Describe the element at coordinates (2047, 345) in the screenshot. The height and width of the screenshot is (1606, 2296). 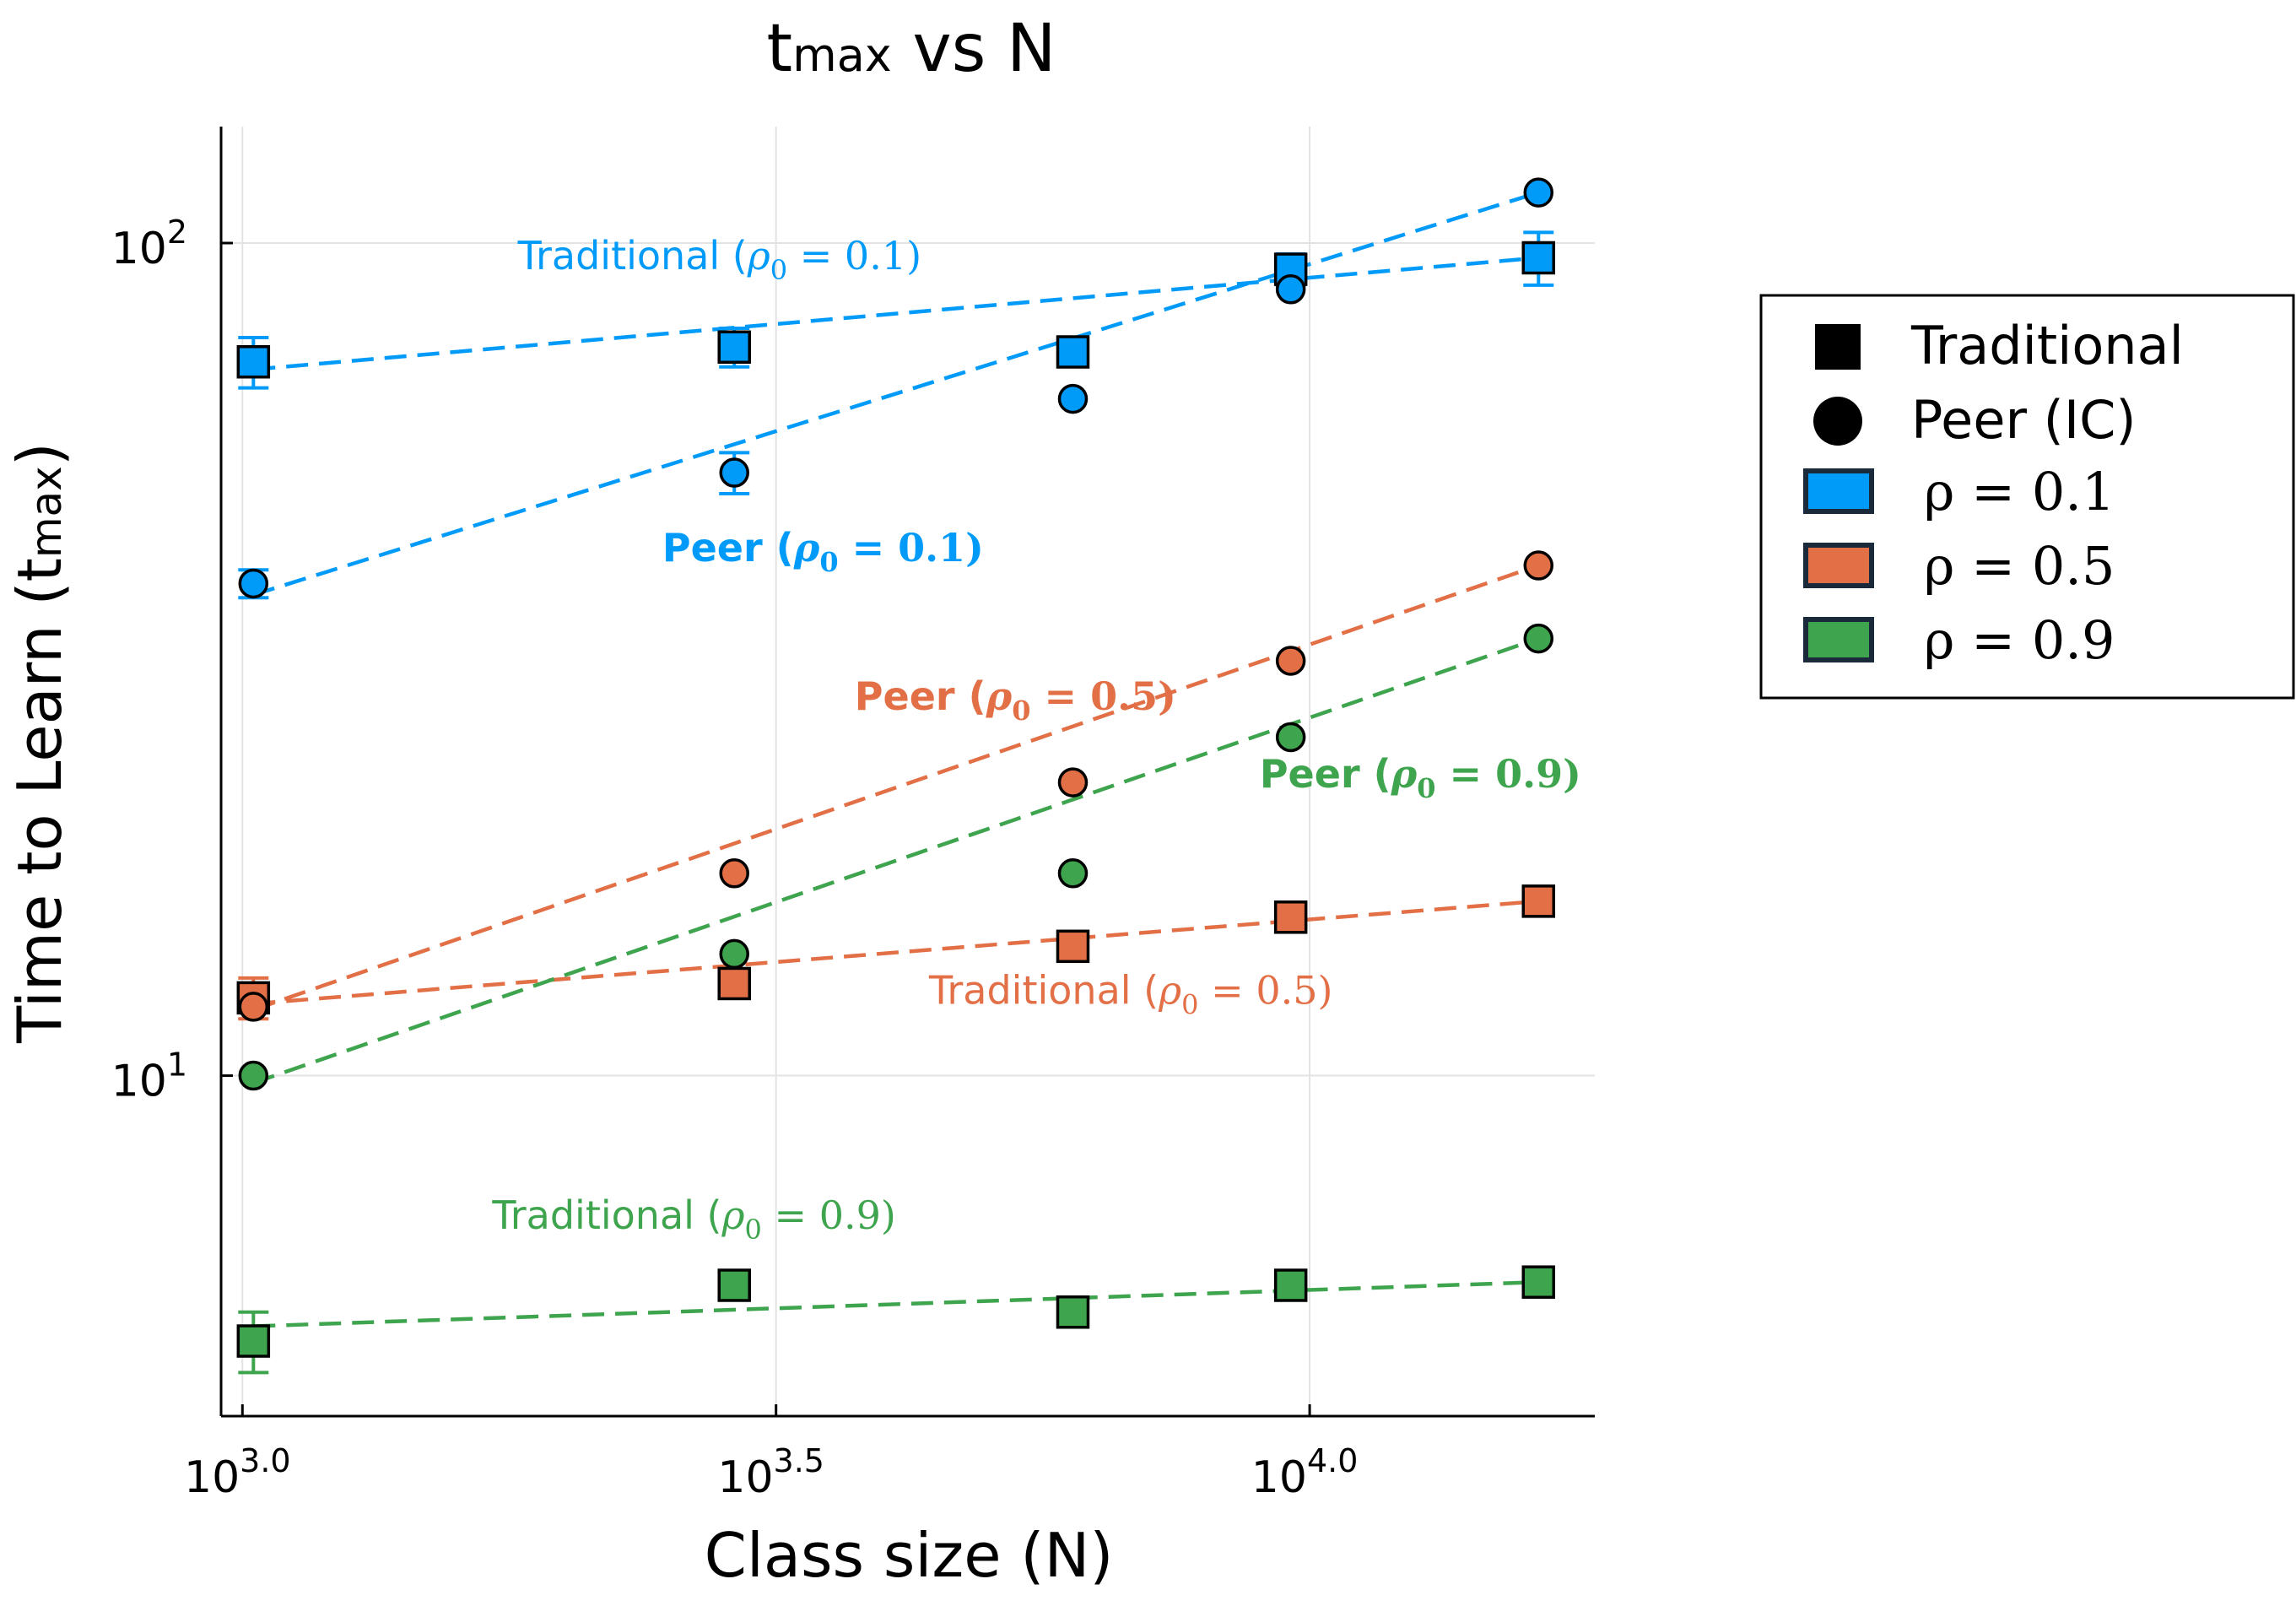
I see `legend-label-traditional: Traditional` at that location.